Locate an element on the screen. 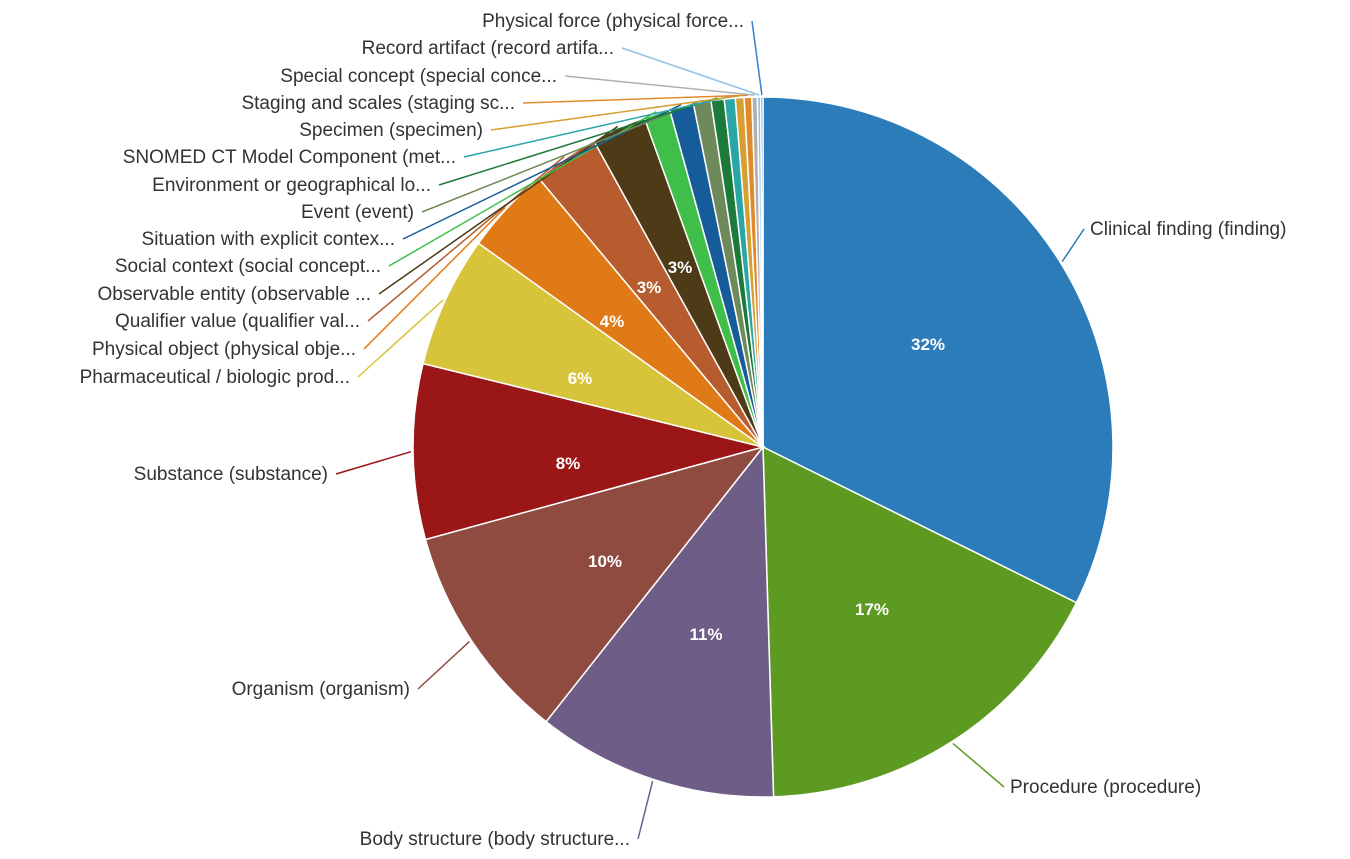 The width and height of the screenshot is (1350, 859). pie-slice-substance-substance is located at coordinates (589, 451).